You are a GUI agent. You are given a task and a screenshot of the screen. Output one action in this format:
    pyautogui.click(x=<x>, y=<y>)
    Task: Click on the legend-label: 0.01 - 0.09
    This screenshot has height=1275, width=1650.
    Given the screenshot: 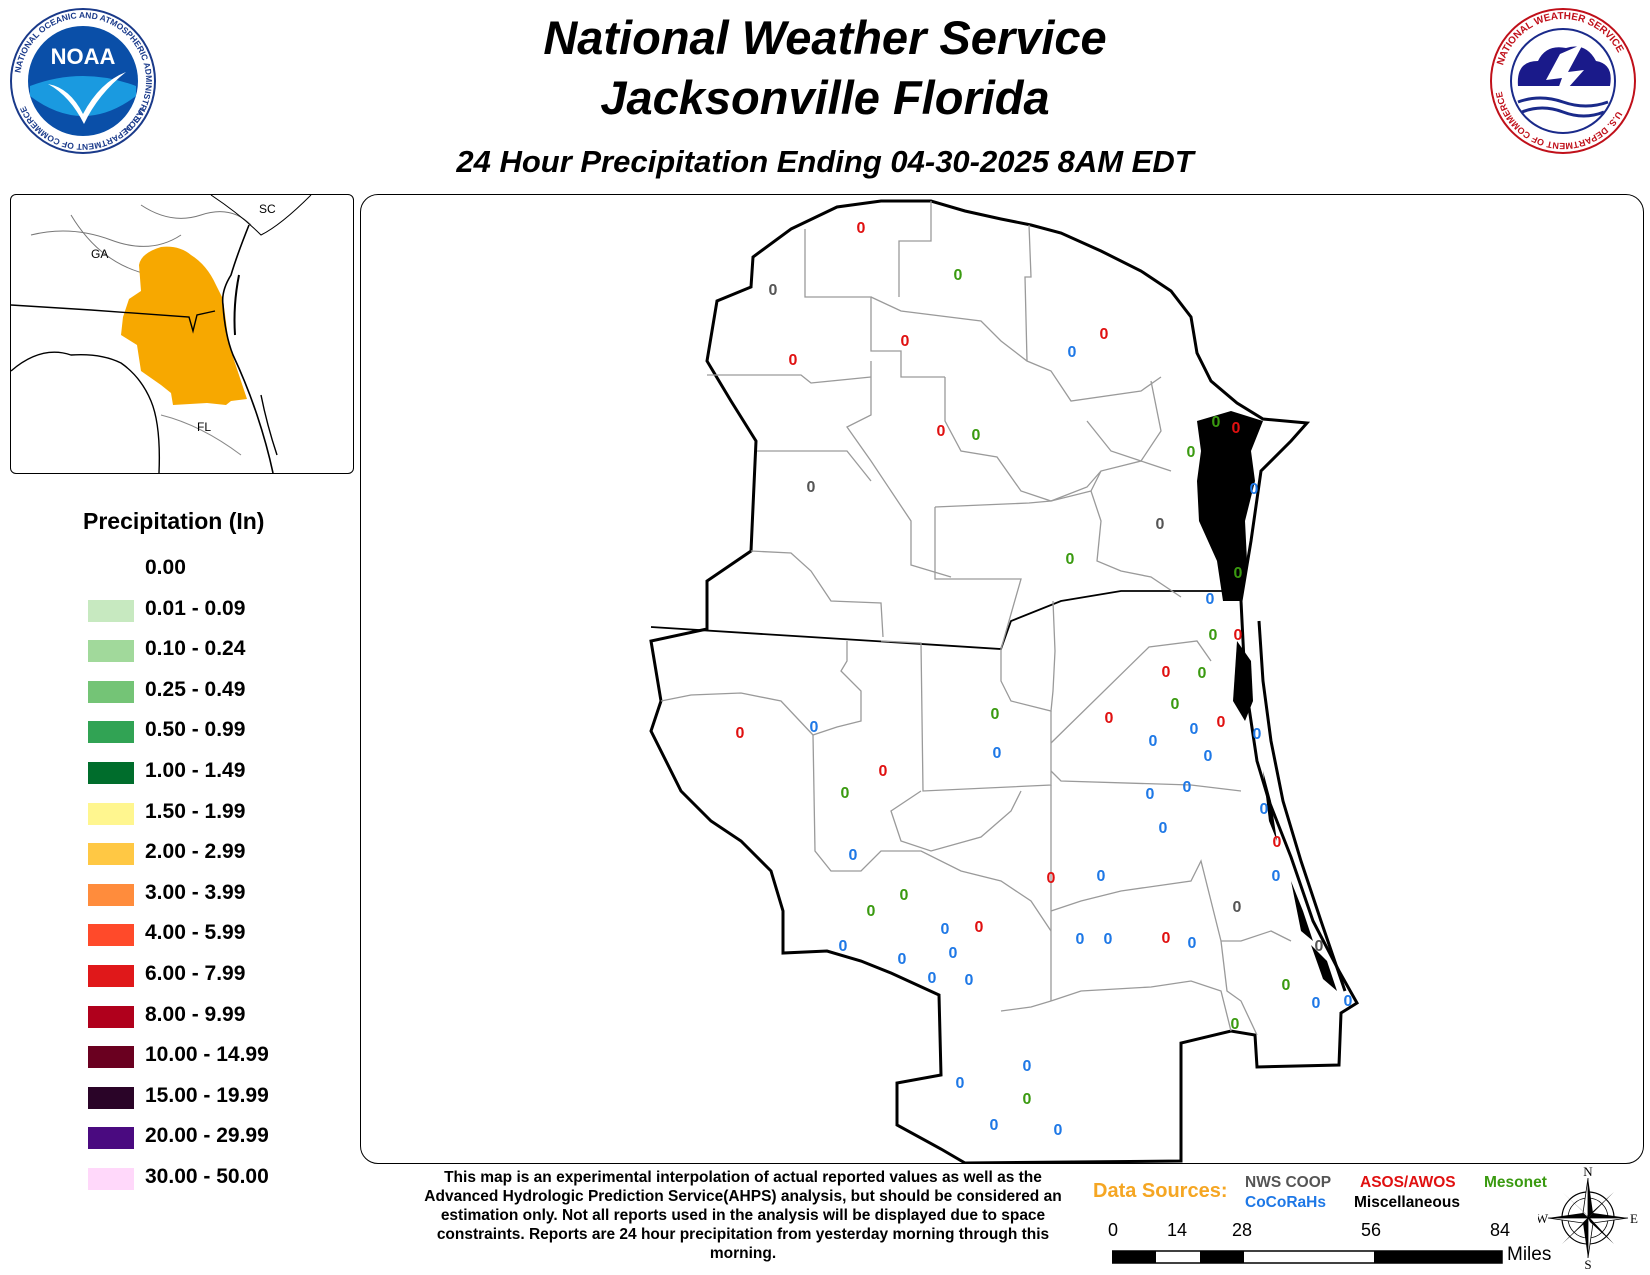 What is the action you would take?
    pyautogui.click(x=195, y=608)
    